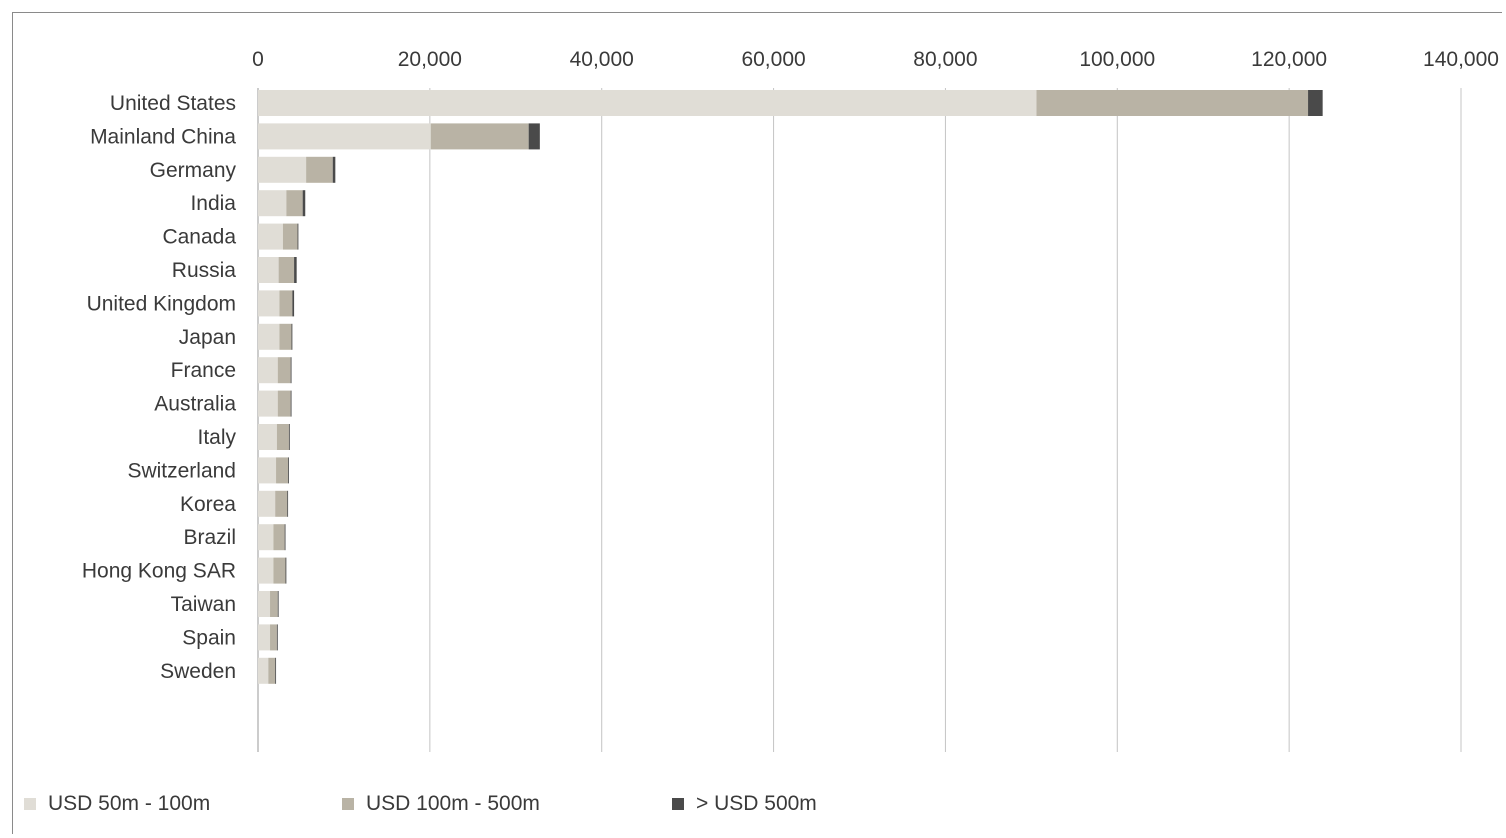 This screenshot has width=1506, height=838. Describe the element at coordinates (773, 59) in the screenshot. I see `x-tick-label: 60,000` at that location.